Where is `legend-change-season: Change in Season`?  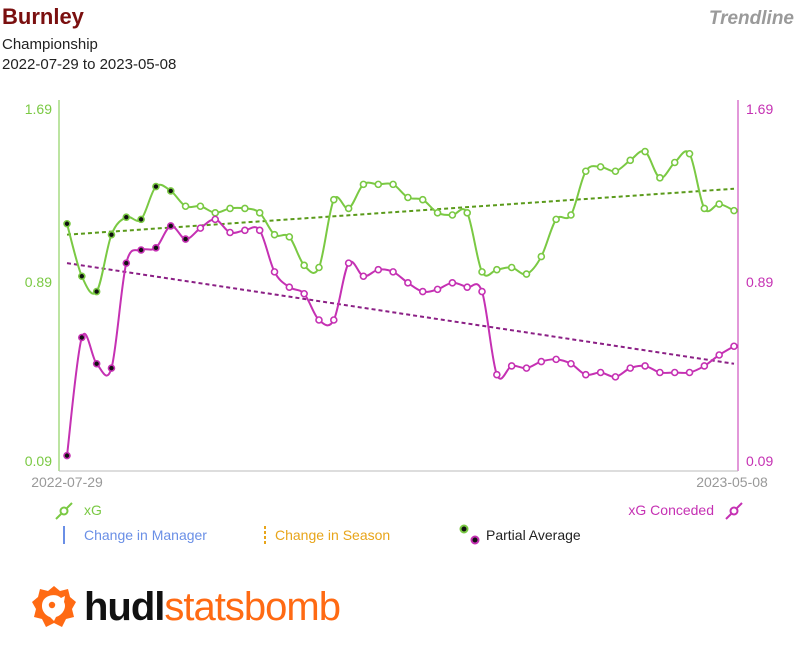
legend-change-season: Change in Season is located at coordinates (327, 535).